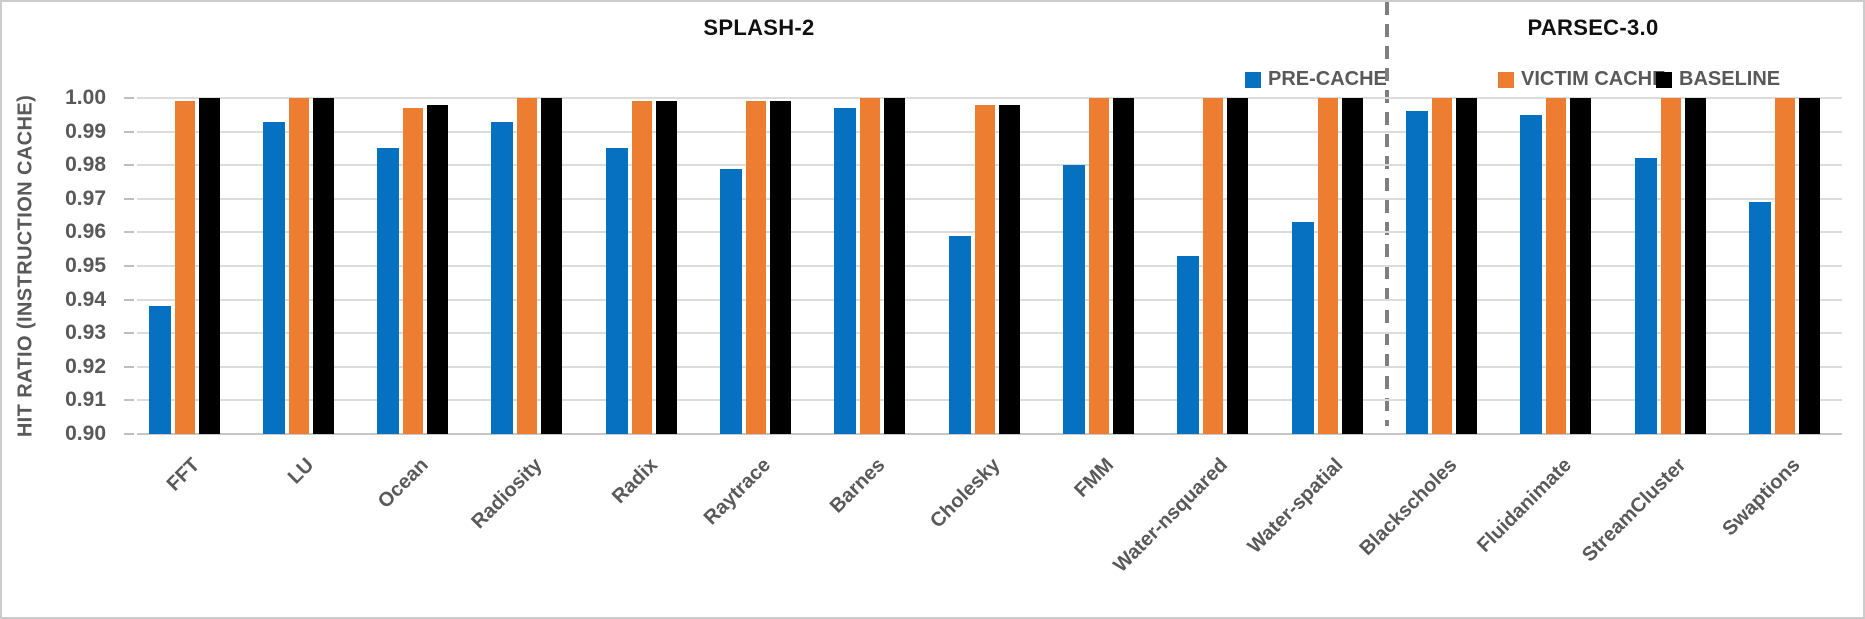 The image size is (1865, 619). I want to click on suite-separator-line, so click(1387, 214).